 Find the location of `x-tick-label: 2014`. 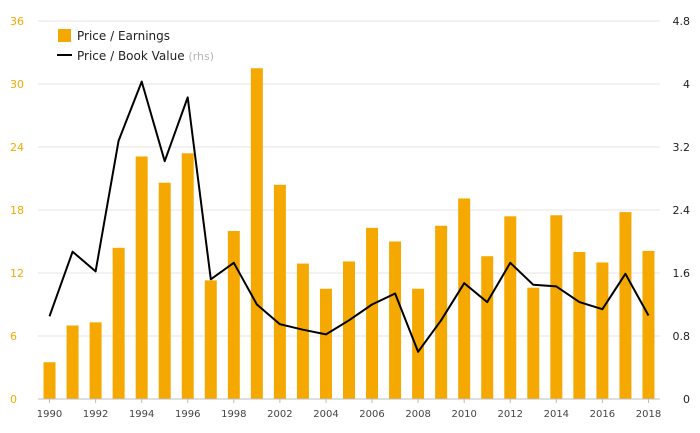

x-tick-label: 2014 is located at coordinates (556, 414).